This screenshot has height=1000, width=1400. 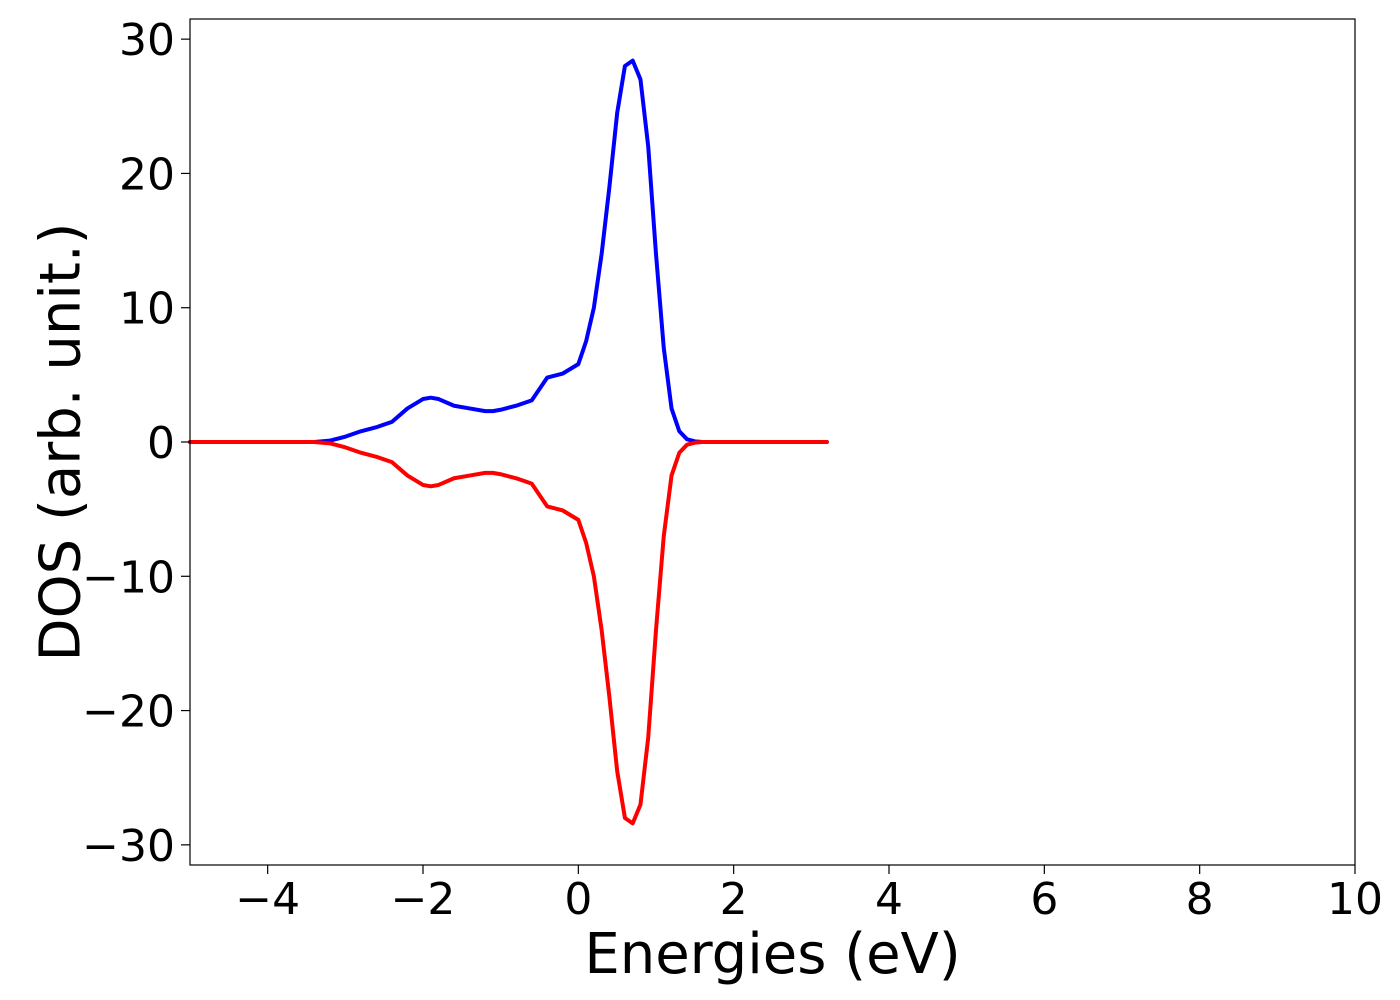 I want to click on y-tick-label: 0, so click(x=161, y=443).